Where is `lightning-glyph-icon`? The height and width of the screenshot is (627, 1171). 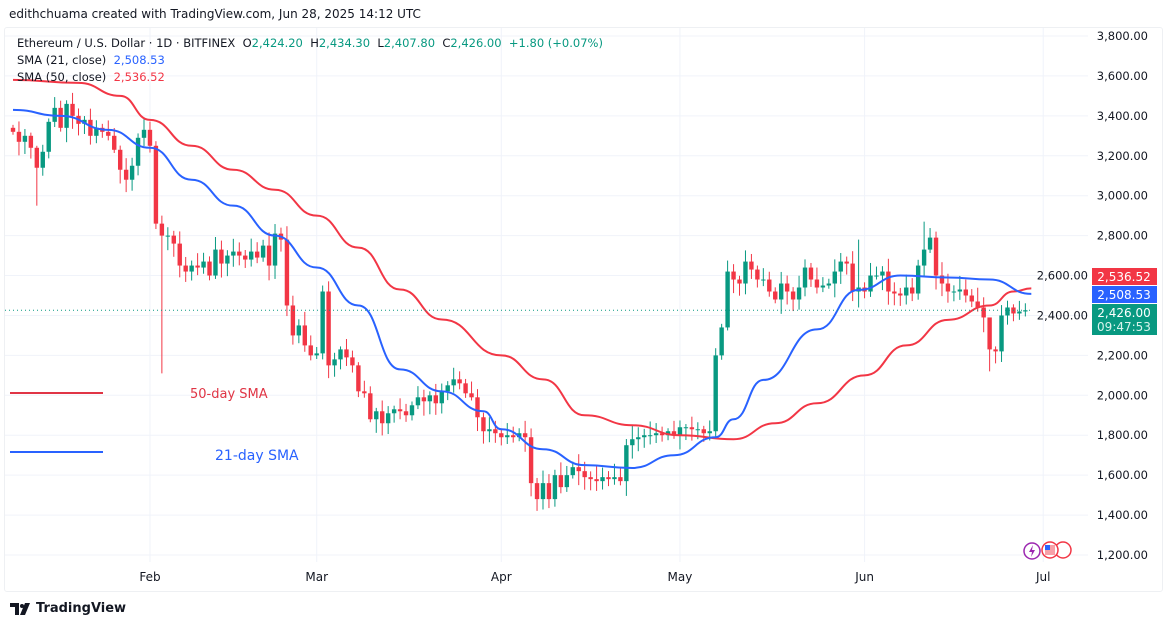 lightning-glyph-icon is located at coordinates (1032, 551).